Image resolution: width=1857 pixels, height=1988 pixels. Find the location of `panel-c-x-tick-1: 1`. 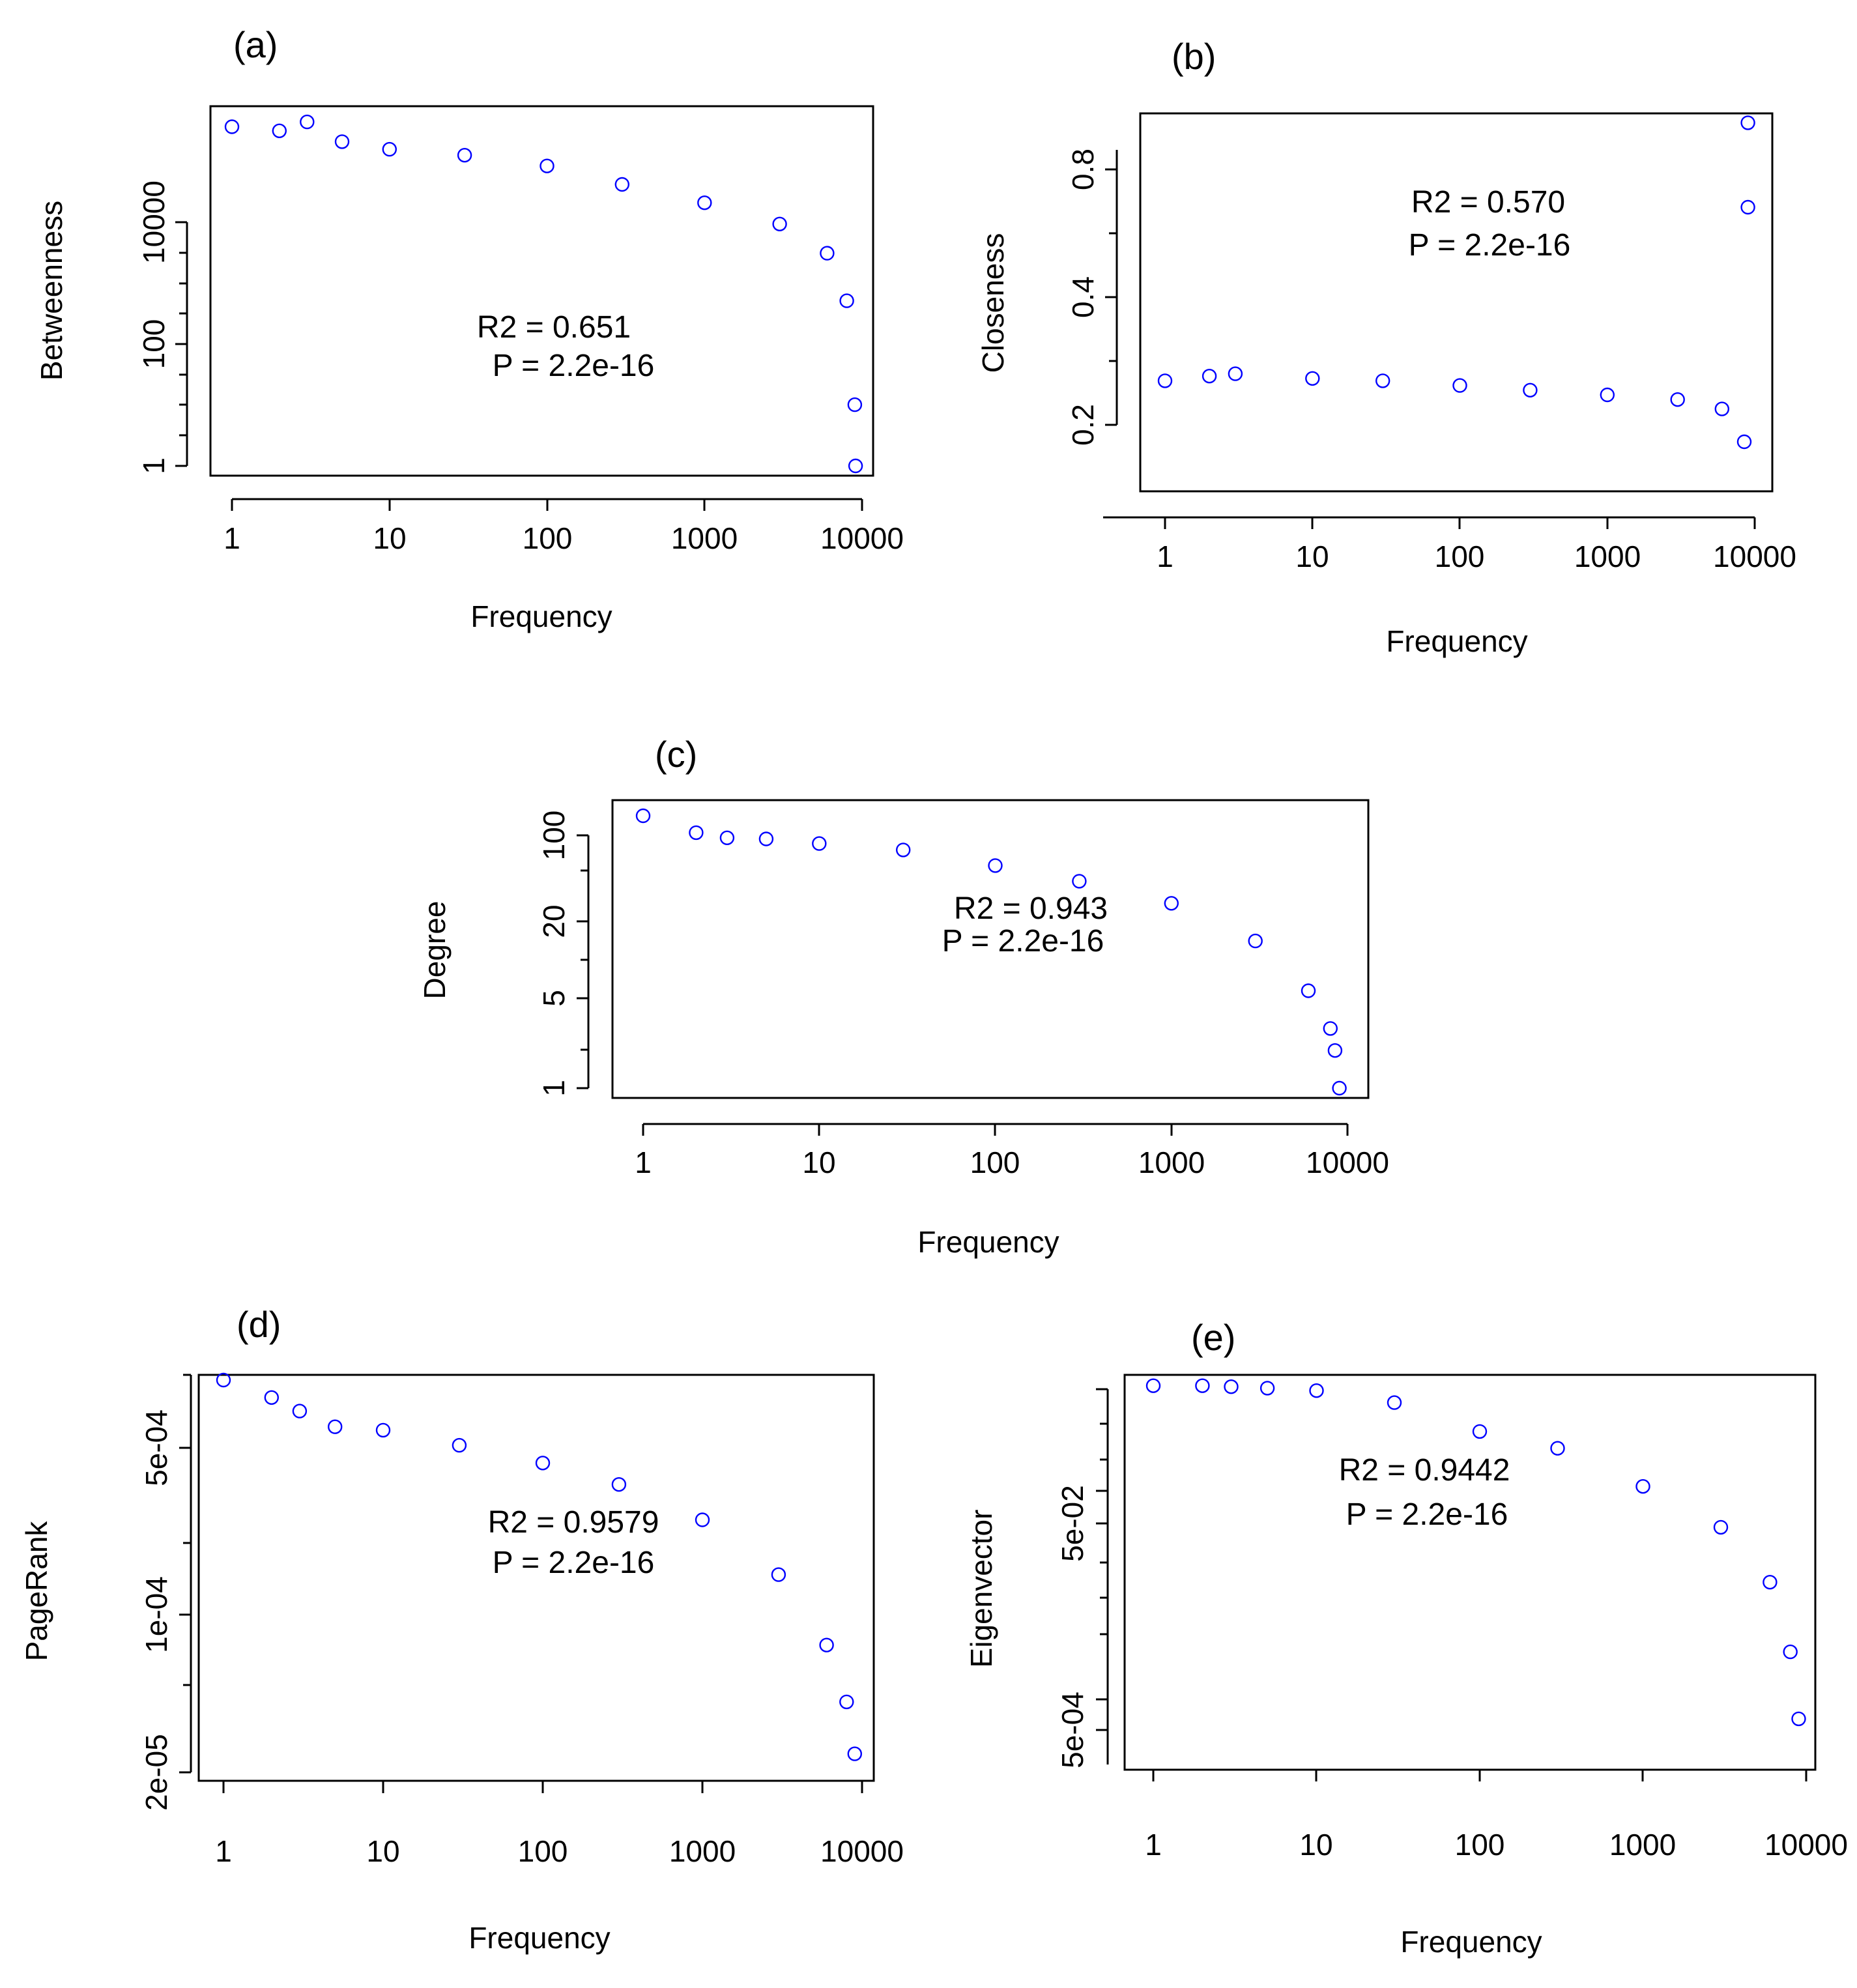

panel-c-x-tick-1: 1 is located at coordinates (643, 1162).